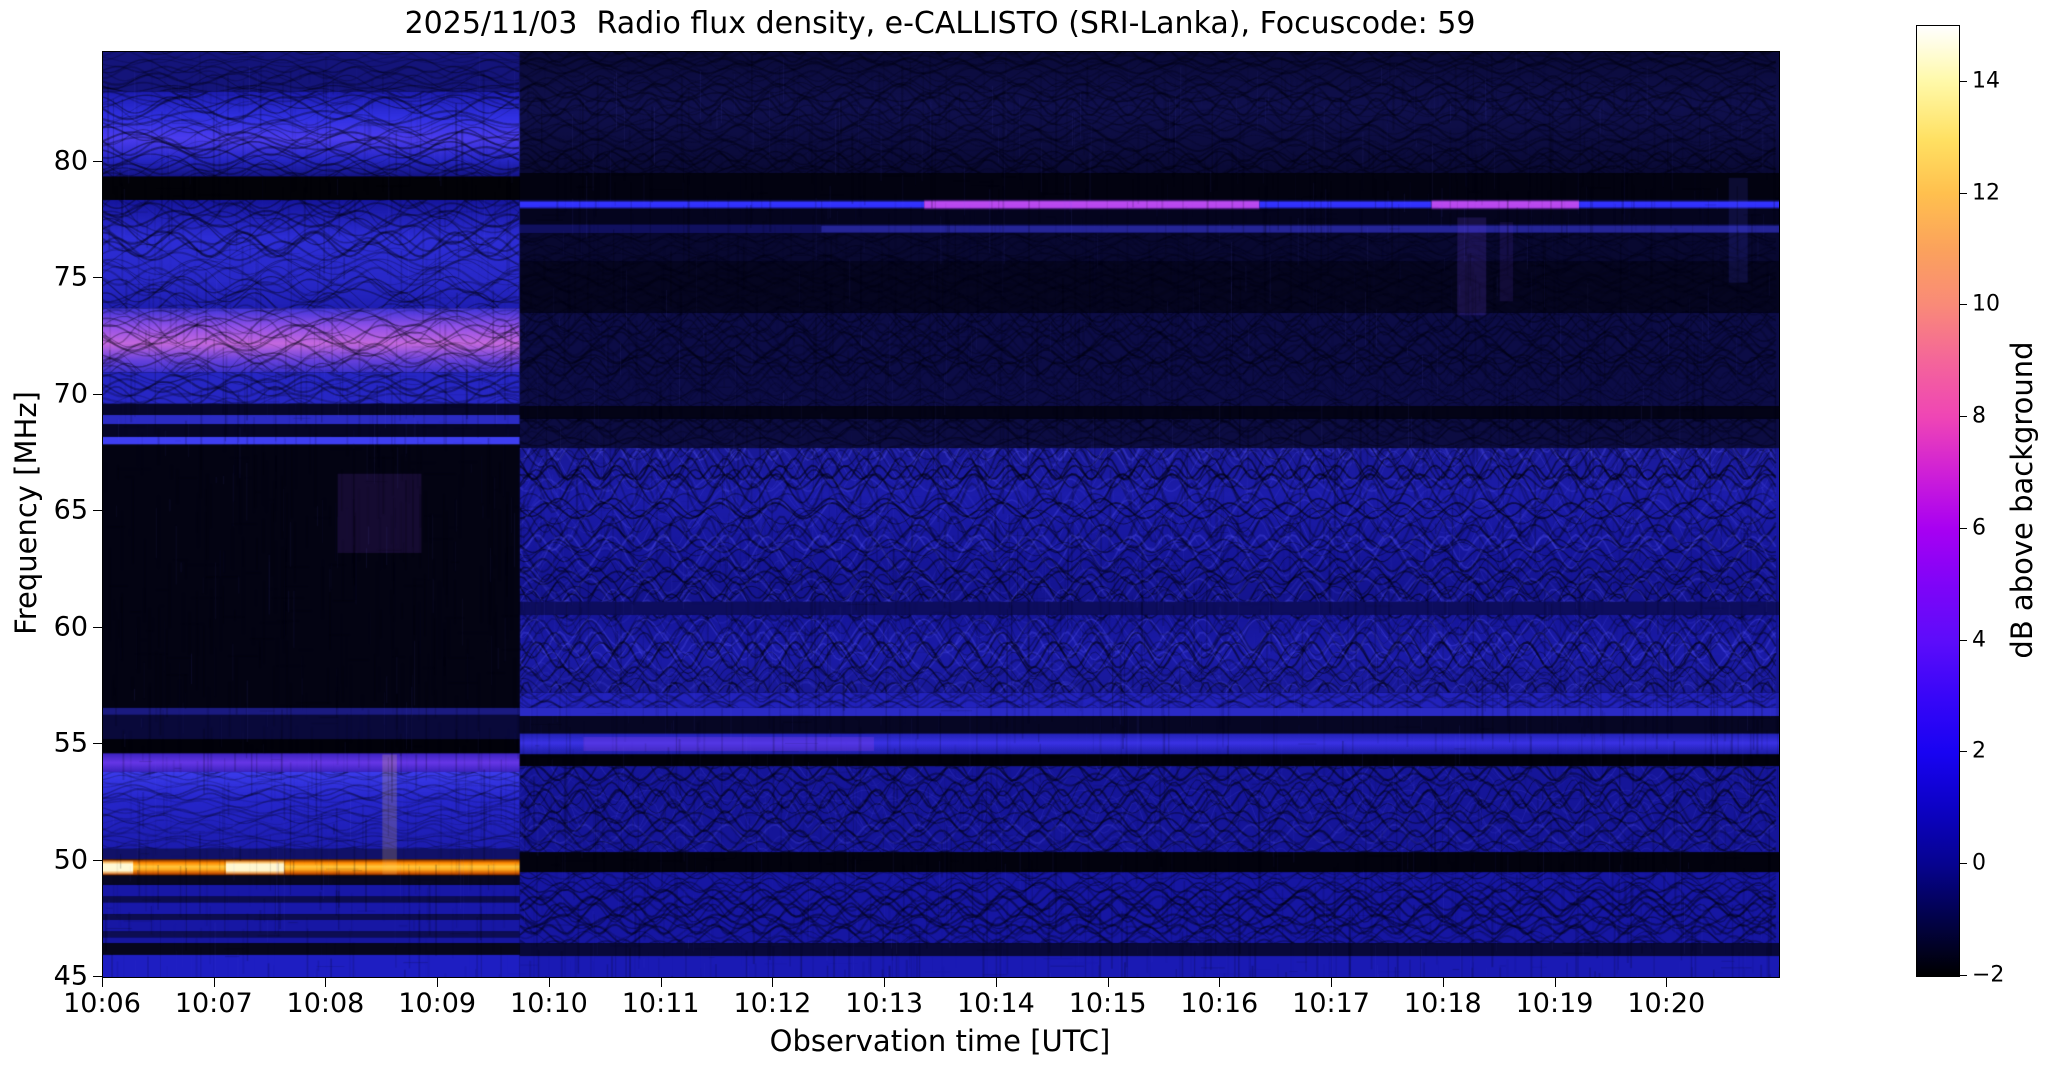 Image resolution: width=2047 pixels, height=1067 pixels. I want to click on colorbar-gradient, so click(1938, 501).